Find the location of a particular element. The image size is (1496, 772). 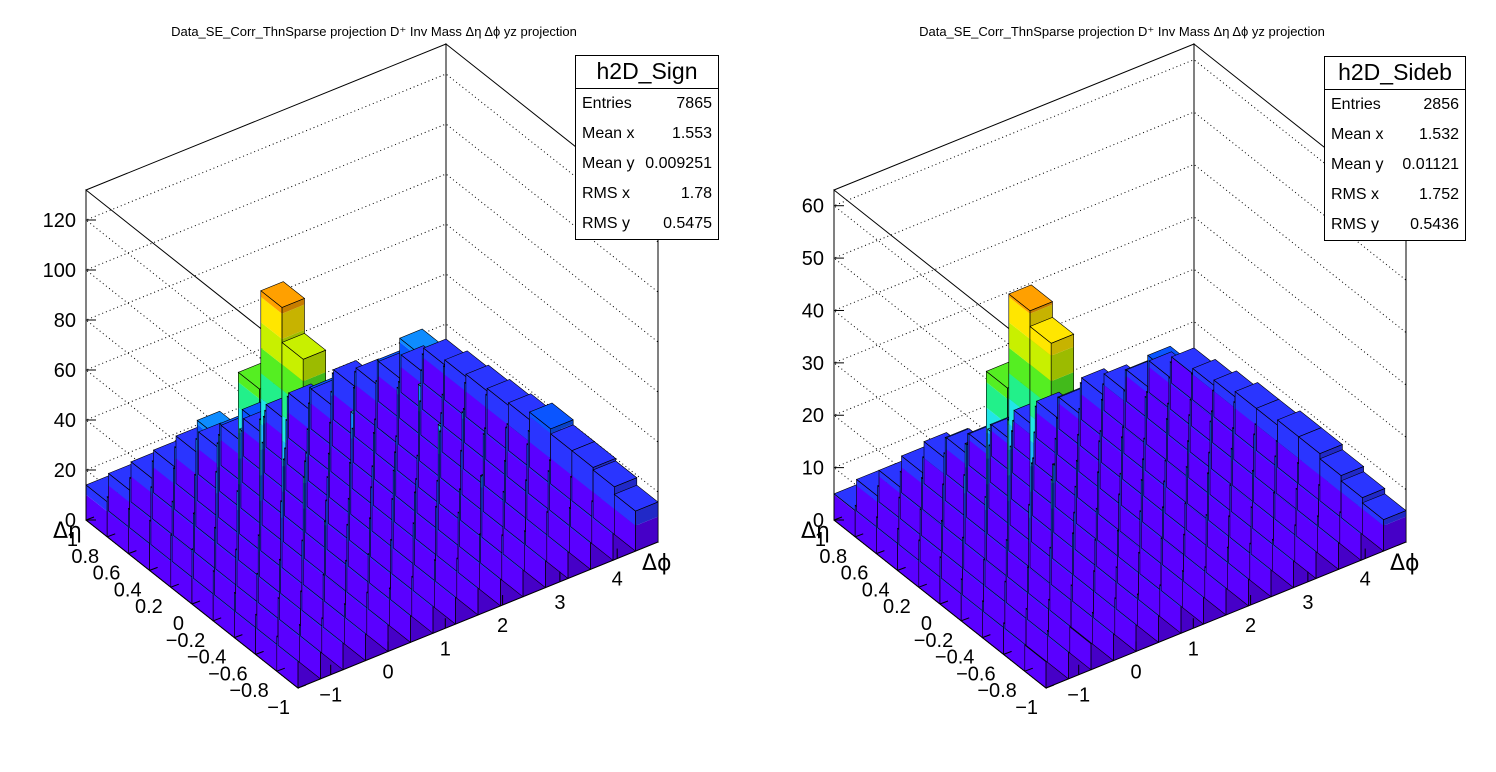

y-tick-label: −0.6 is located at coordinates (975, 674).